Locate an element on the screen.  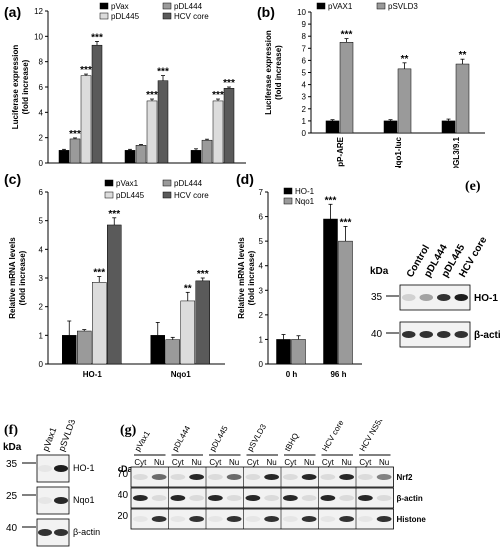
y-axis-title-line1: Relative mRNA levels is located at coordinates (12, 278).